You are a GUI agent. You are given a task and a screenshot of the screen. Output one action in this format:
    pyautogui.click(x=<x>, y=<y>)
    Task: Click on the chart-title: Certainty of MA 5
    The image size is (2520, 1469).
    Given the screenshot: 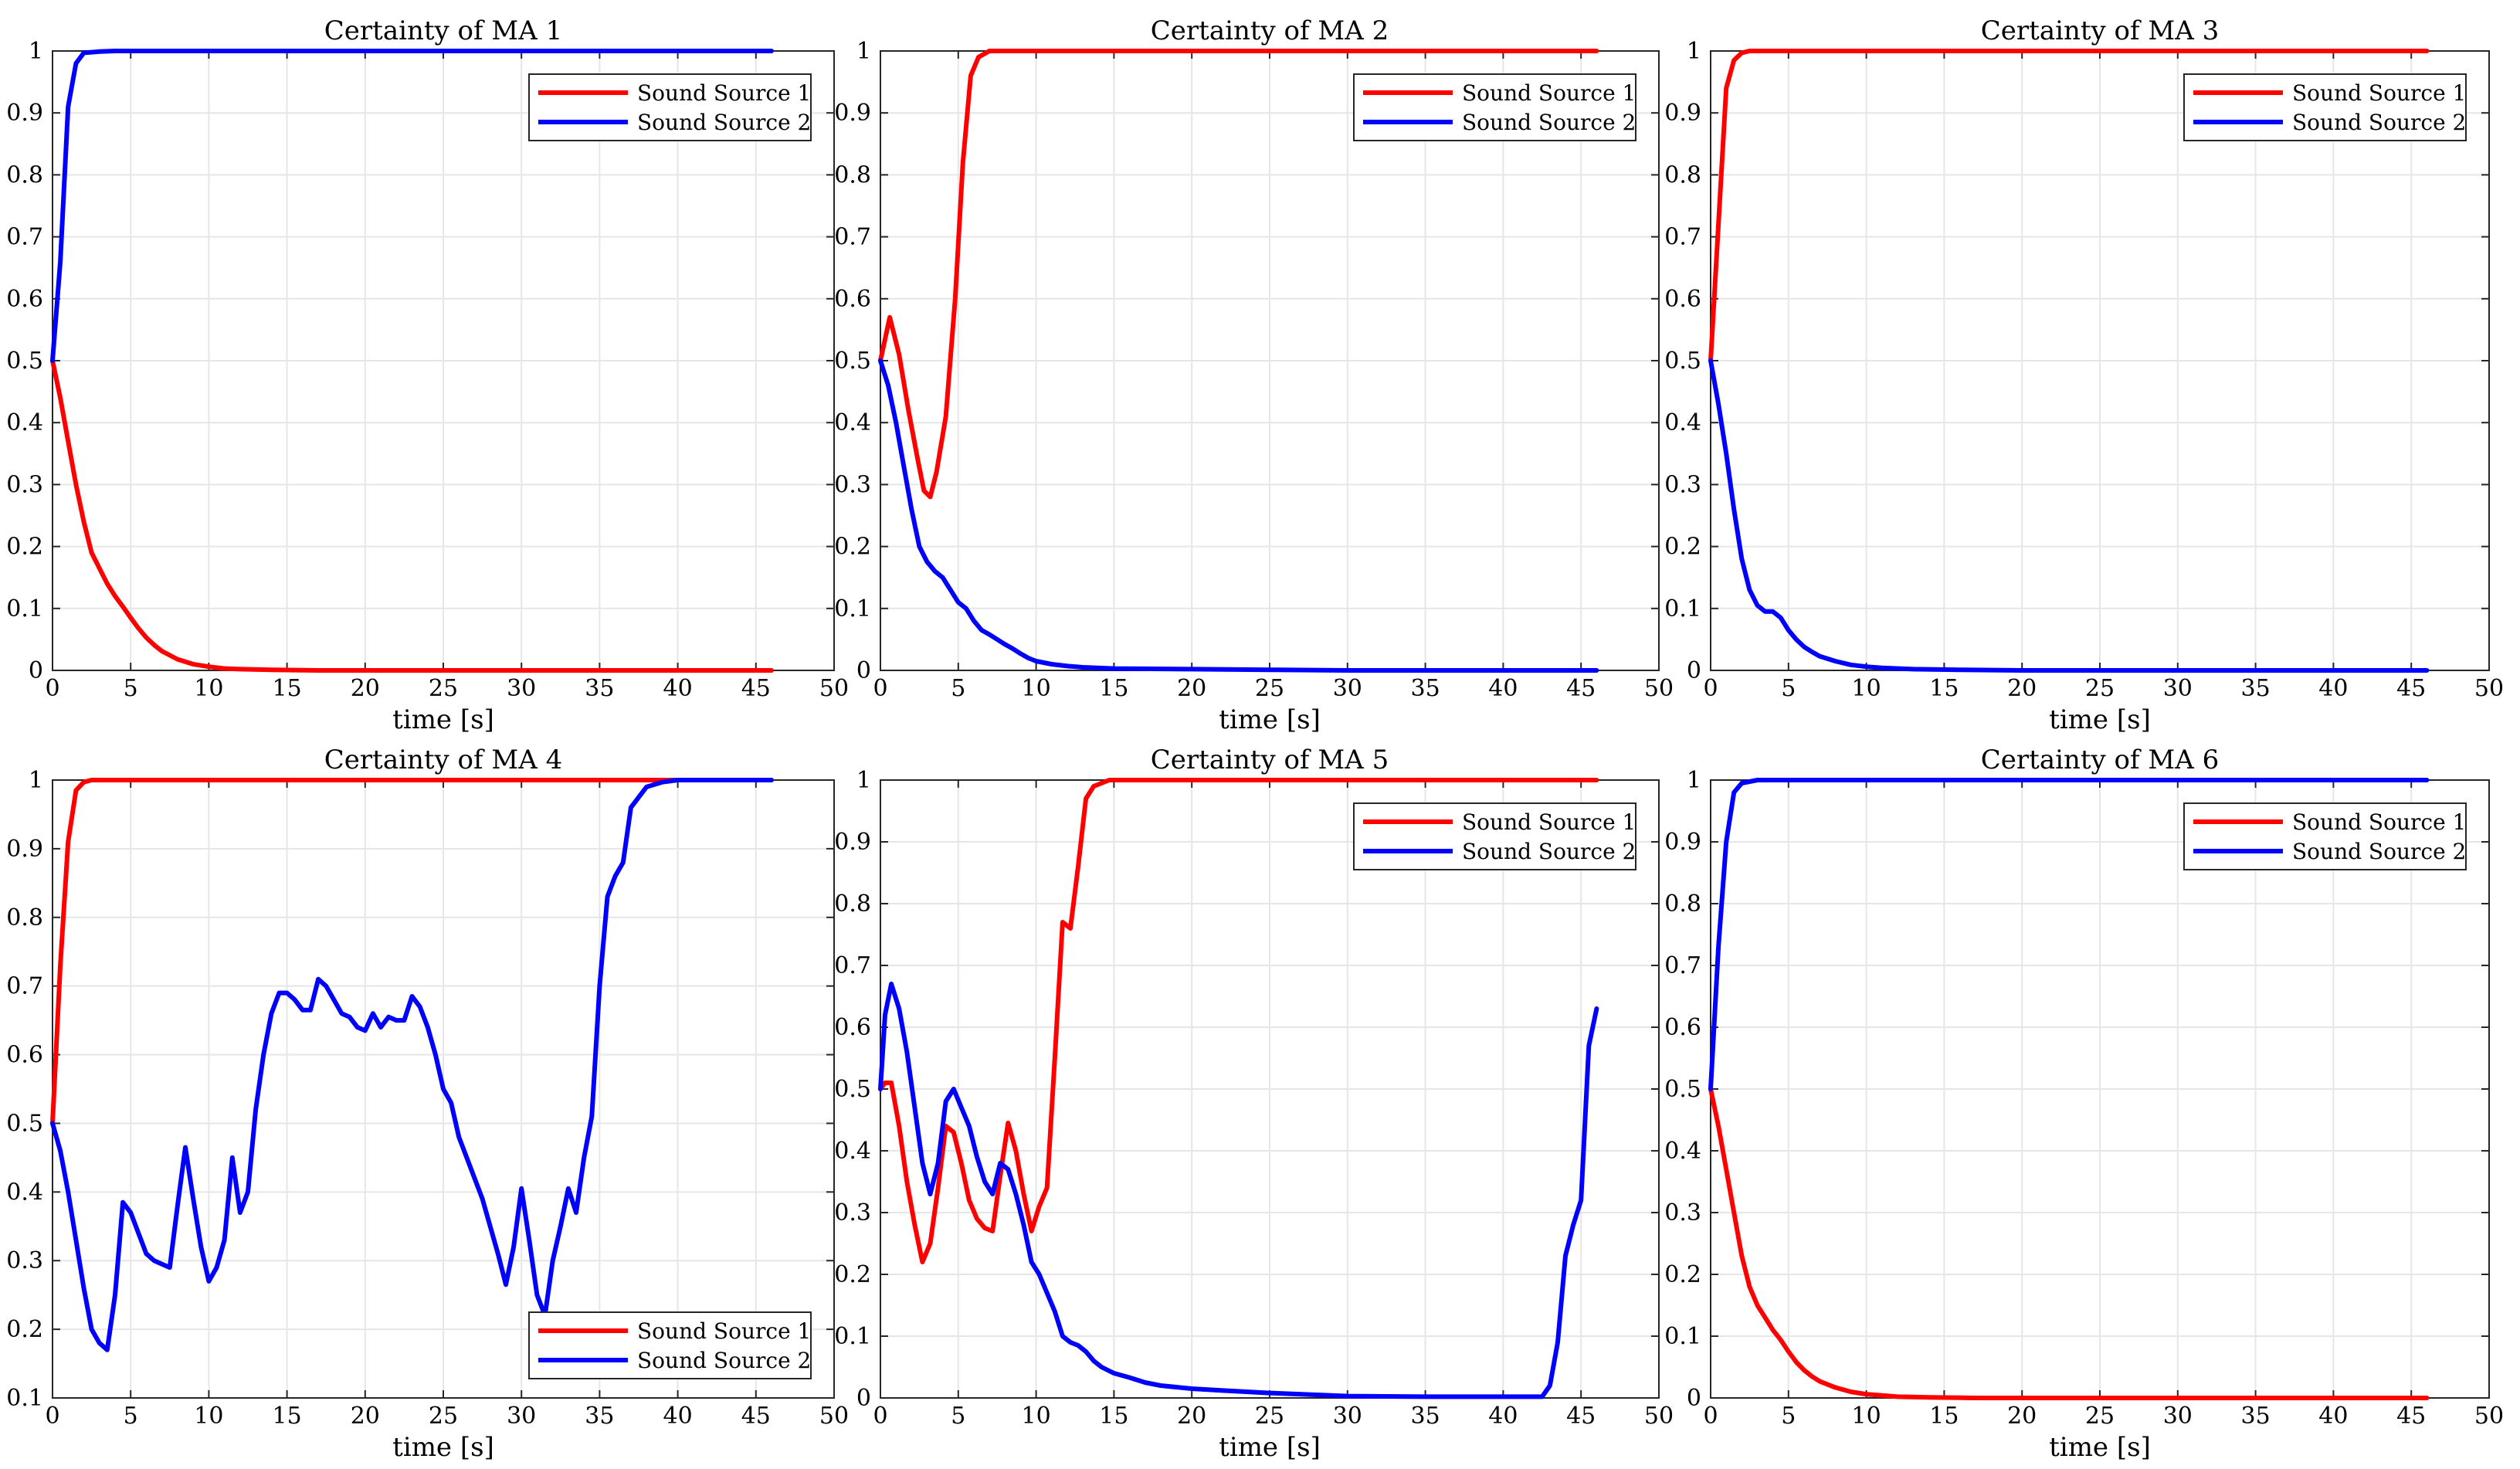 What is the action you would take?
    pyautogui.click(x=1270, y=760)
    